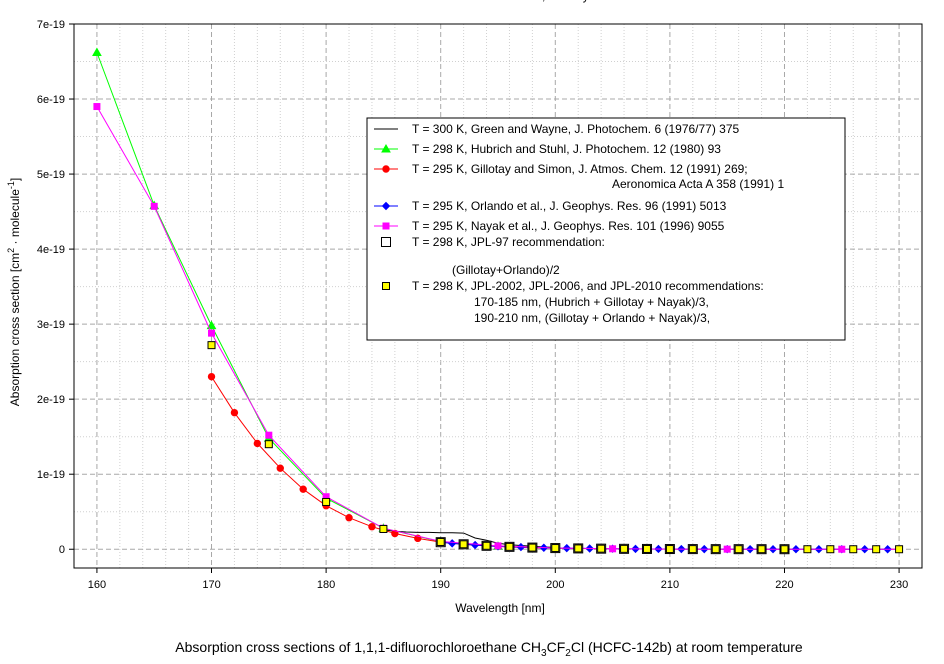  What do you see at coordinates (55, 287) in the screenshot?
I see `y-axis-ticks: 0 1e-19 2e-19 3e-19 4e-19 5e-19 6e-19 7e-19` at bounding box center [55, 287].